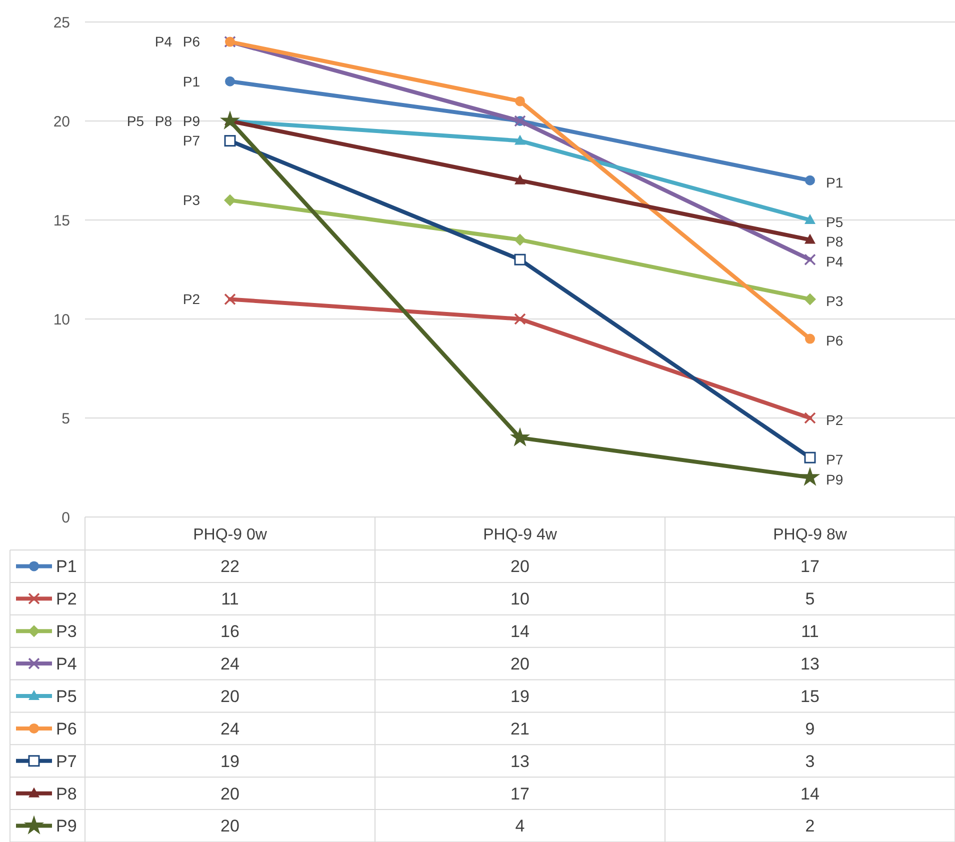 This screenshot has height=842, width=955. I want to click on data-label: 3, so click(810, 761).